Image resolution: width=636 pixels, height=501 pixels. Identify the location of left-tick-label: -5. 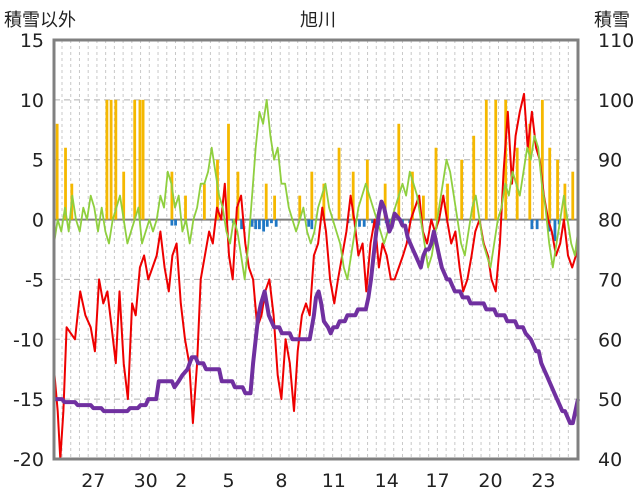
(34, 280).